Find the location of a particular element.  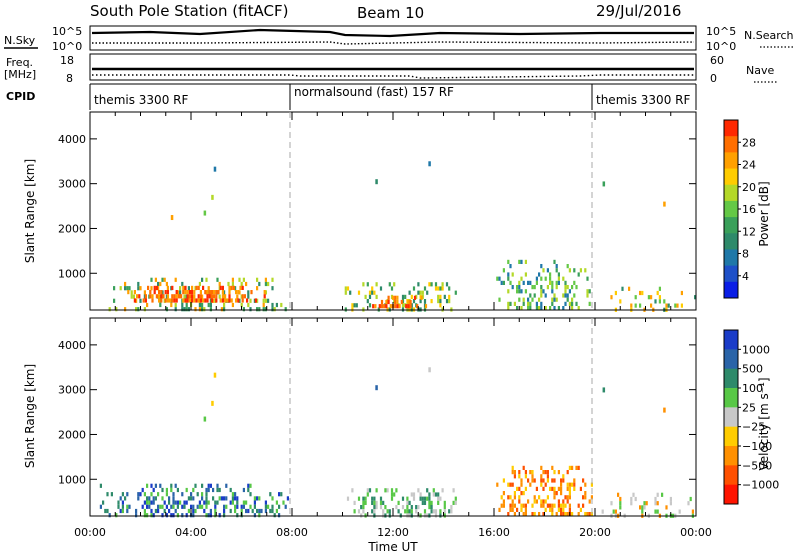

colorbar-tick-label: 28 is located at coordinates (749, 142).